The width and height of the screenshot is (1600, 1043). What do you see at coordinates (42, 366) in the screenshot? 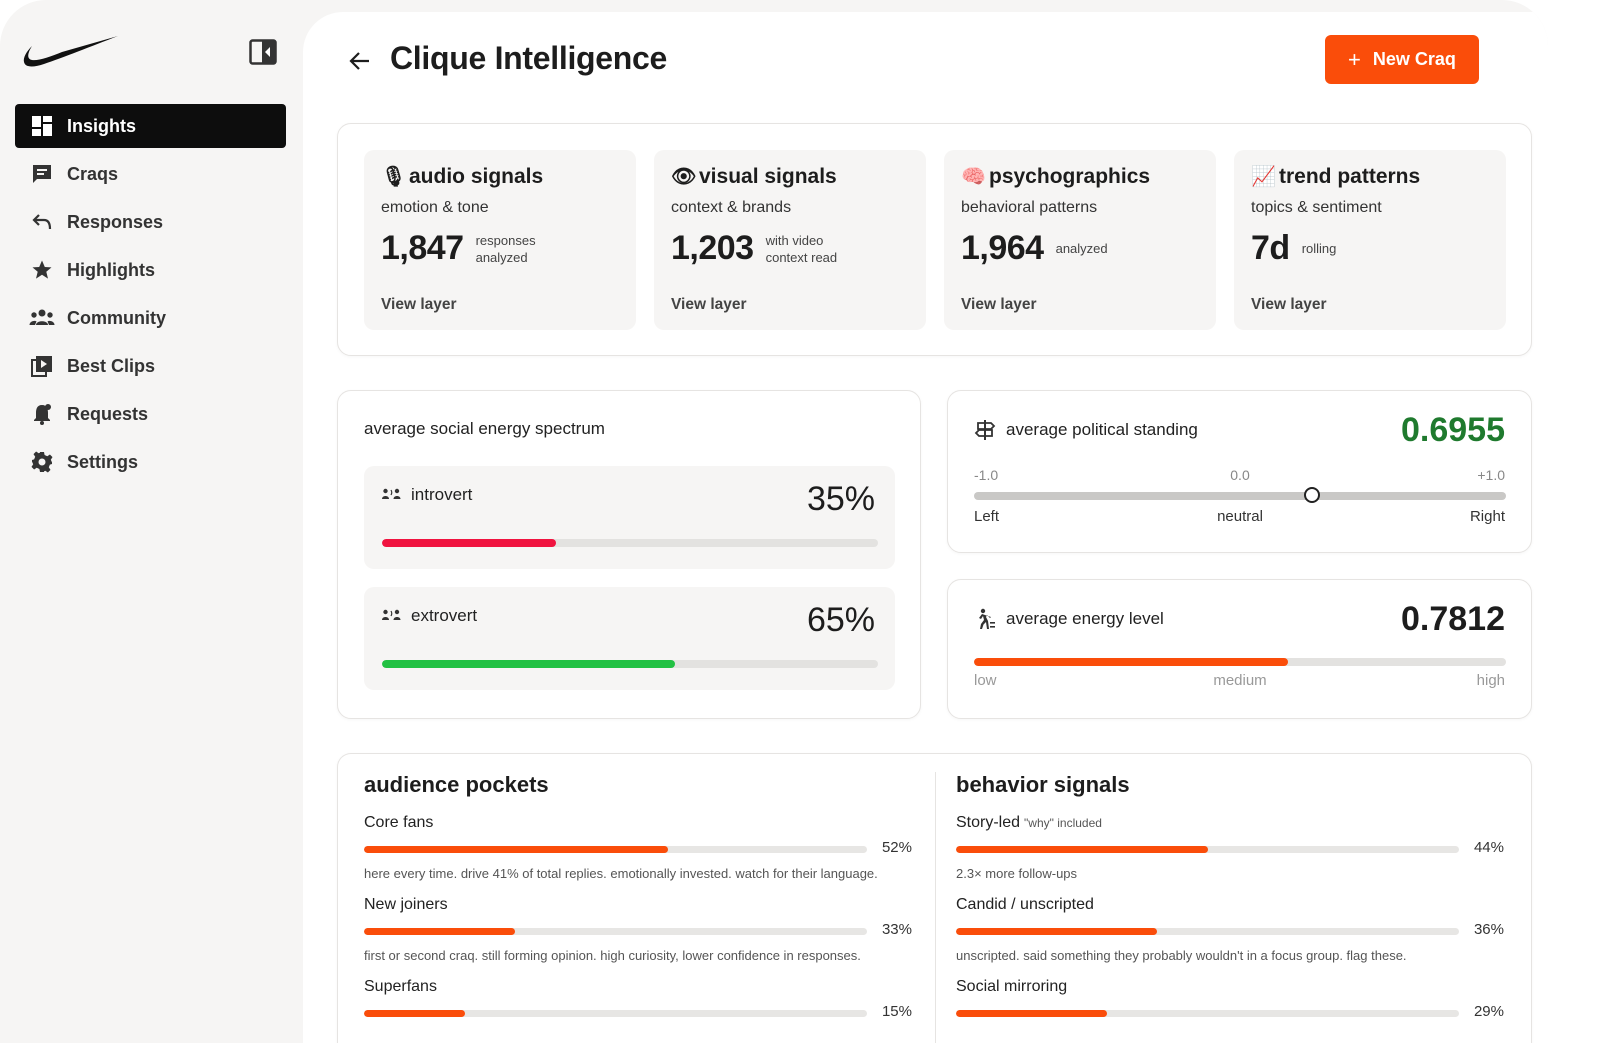
I see `clips-icon` at bounding box center [42, 366].